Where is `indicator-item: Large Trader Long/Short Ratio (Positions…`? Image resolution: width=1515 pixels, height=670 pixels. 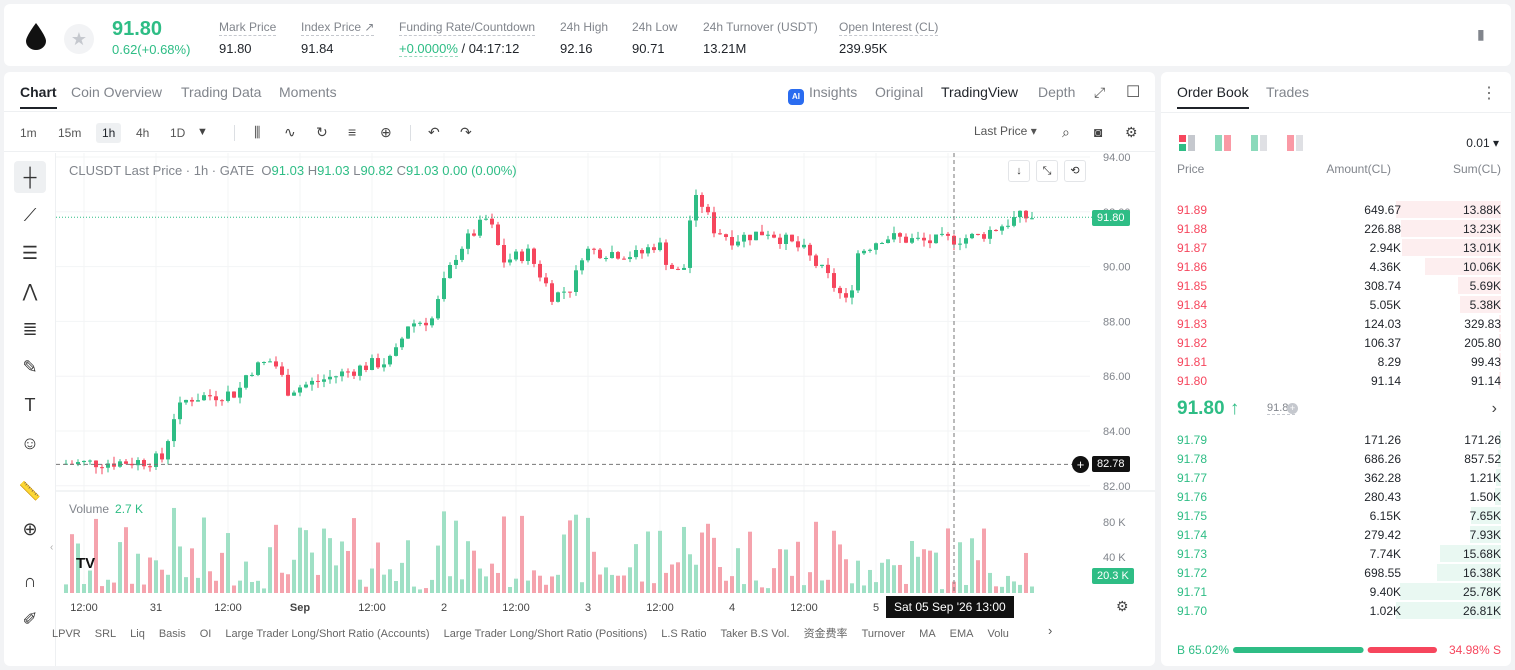
indicator-item: Large Trader Long/Short Ratio (Positions… is located at coordinates (545, 634).